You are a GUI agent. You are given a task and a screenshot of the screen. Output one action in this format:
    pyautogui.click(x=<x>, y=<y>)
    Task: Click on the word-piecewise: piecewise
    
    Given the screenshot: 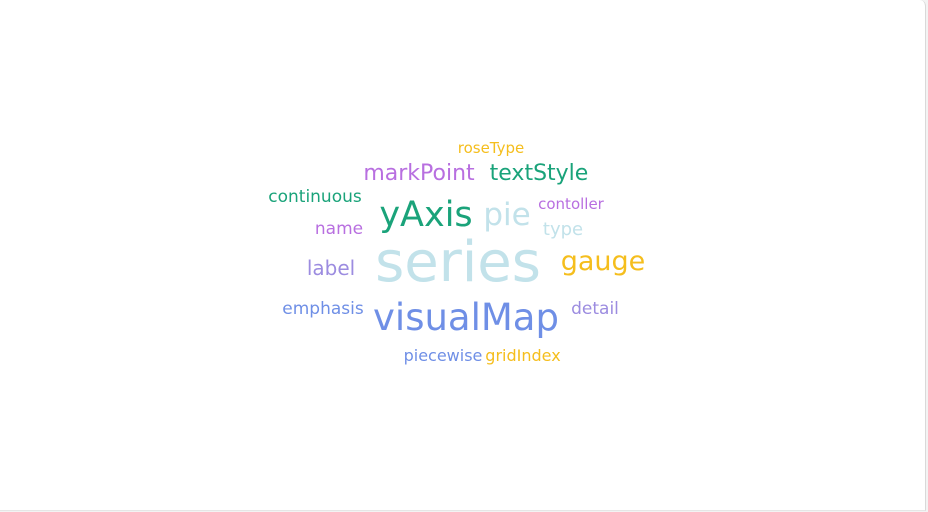 What is the action you would take?
    pyautogui.click(x=443, y=355)
    